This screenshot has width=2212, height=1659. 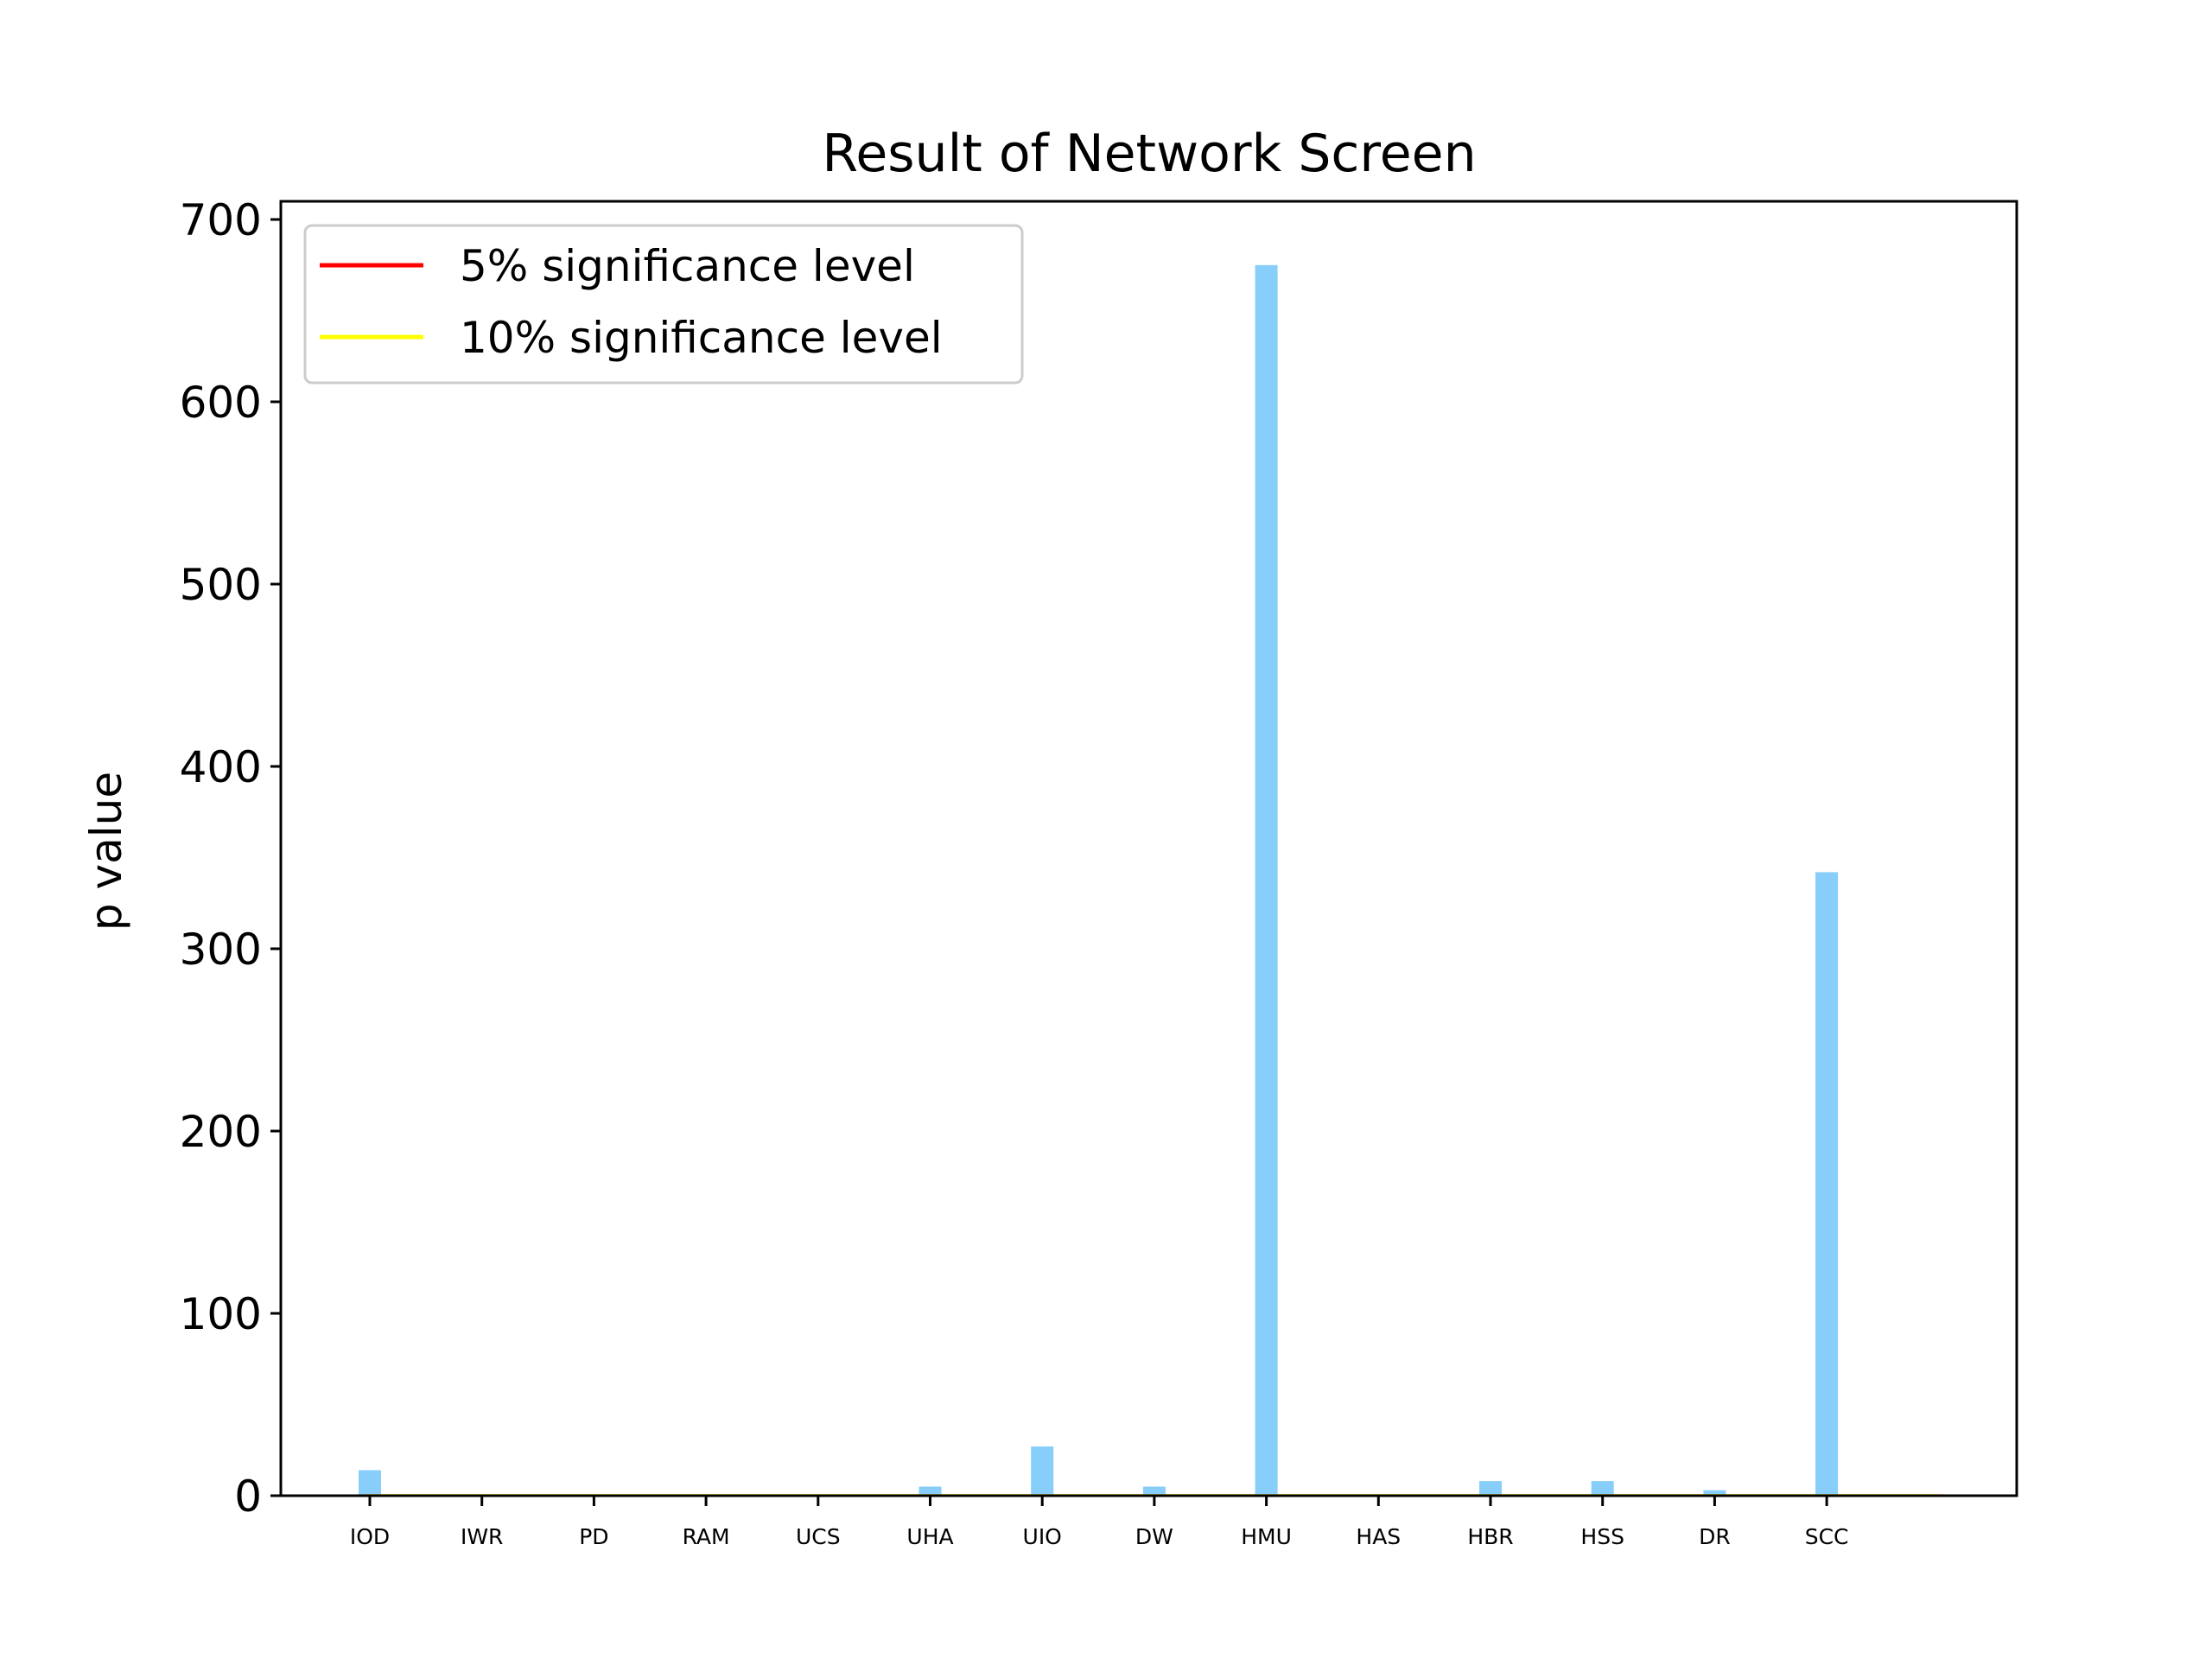 I want to click on bar-hss, so click(x=1602, y=1488).